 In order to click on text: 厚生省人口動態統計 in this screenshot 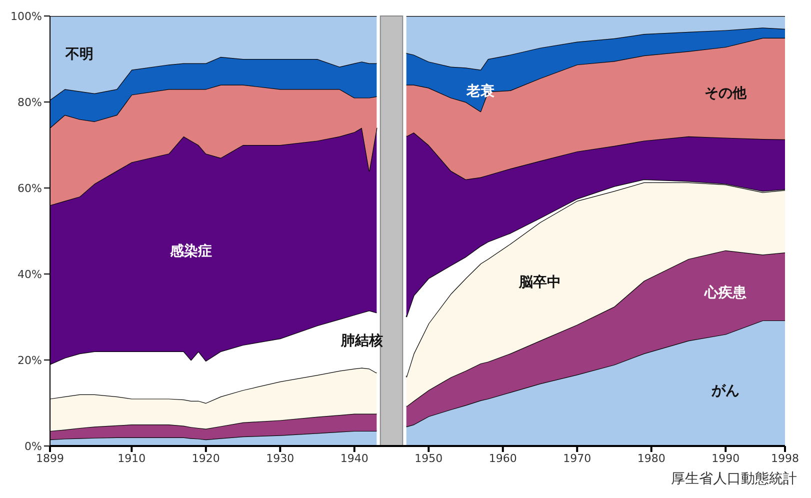, I will do `click(734, 479)`.